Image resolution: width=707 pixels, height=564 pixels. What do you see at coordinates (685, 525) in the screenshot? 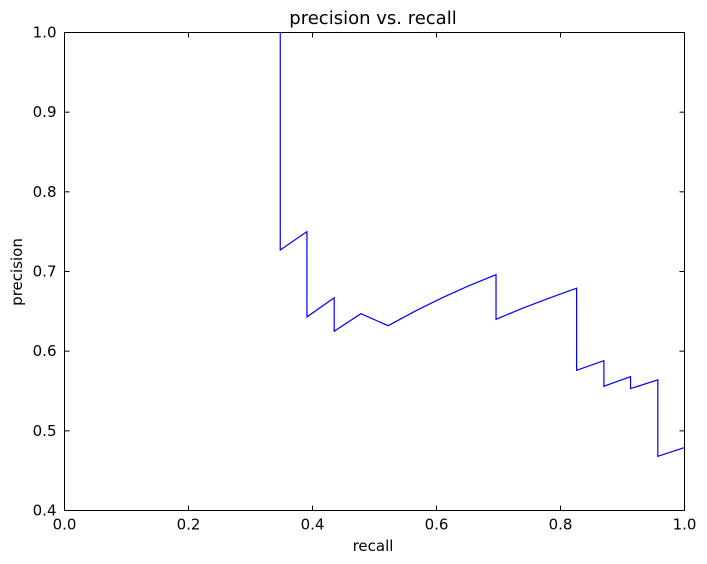
I see `x-tick-label: 1.0` at bounding box center [685, 525].